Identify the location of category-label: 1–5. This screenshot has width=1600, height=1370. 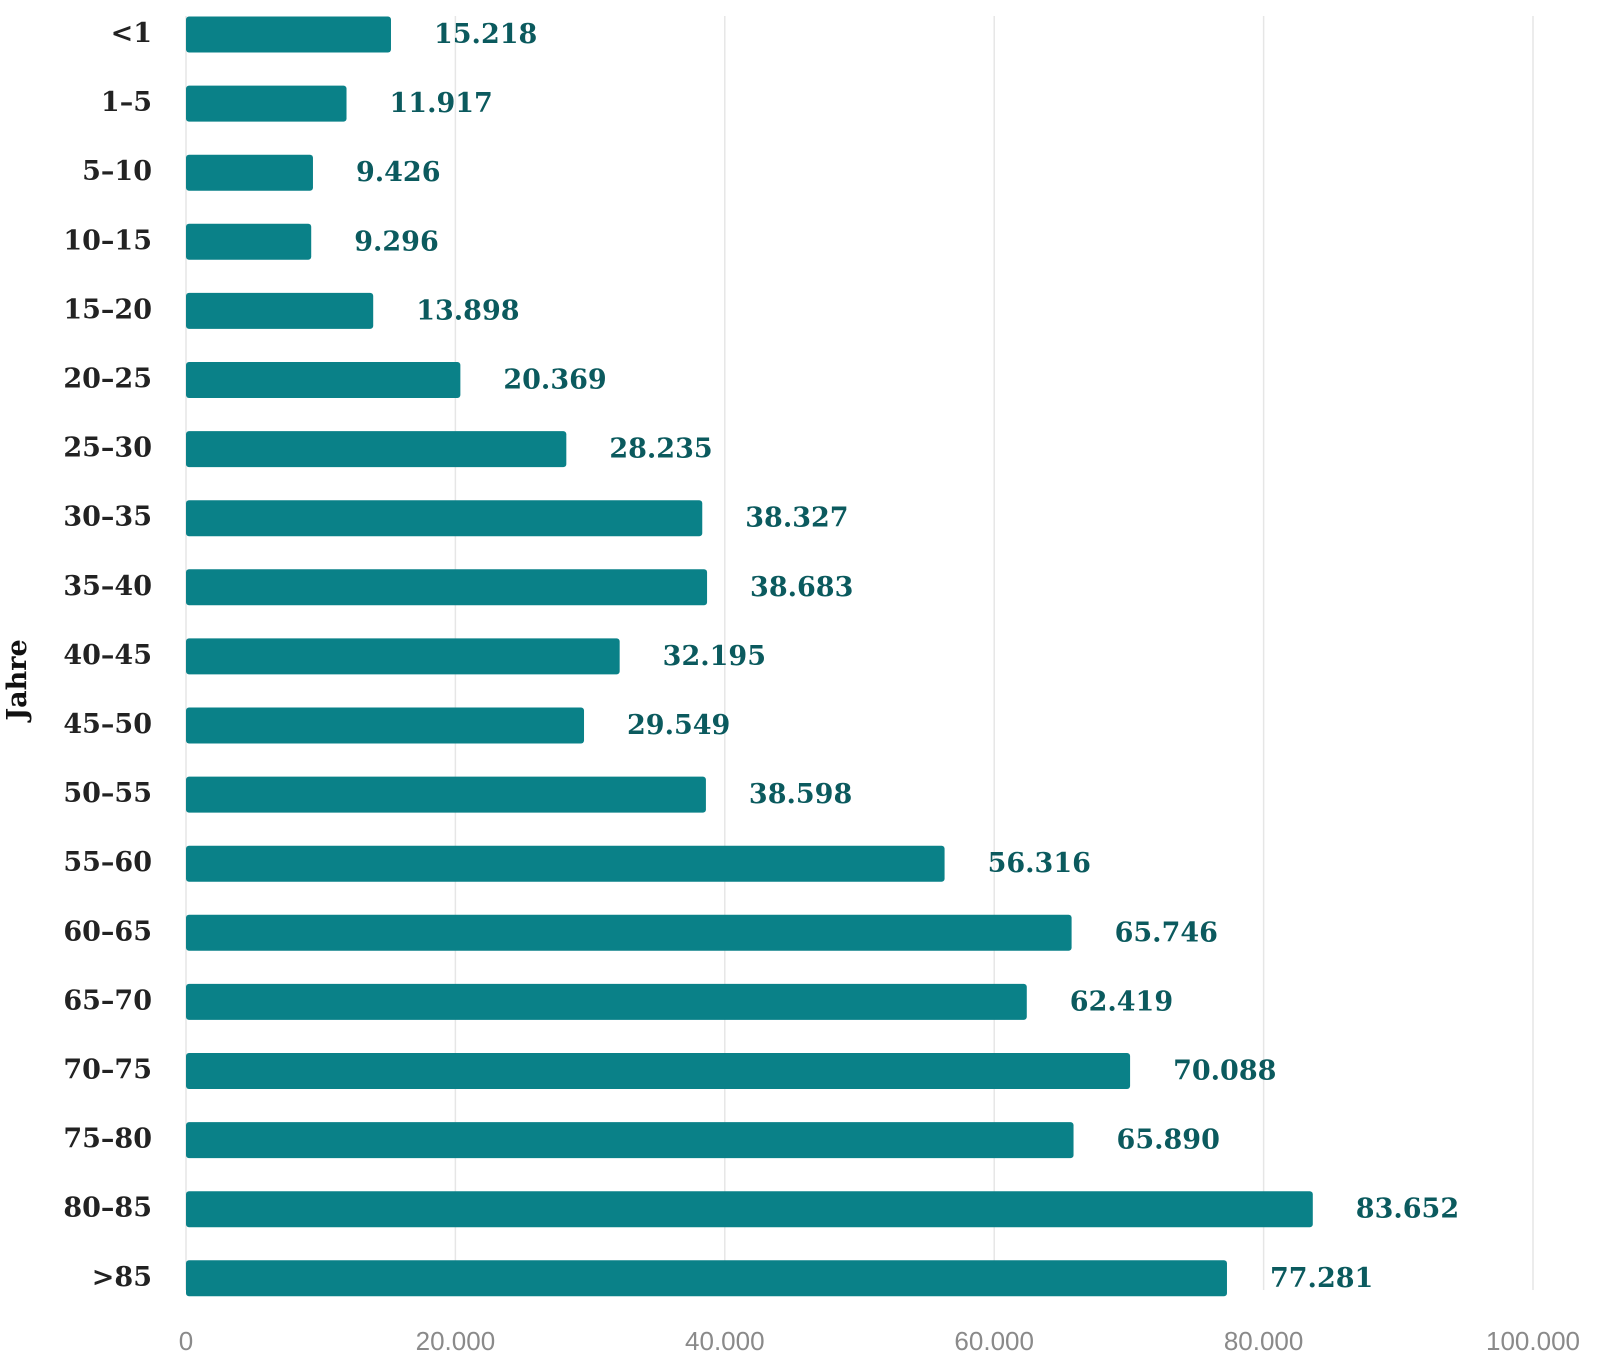
(126, 102).